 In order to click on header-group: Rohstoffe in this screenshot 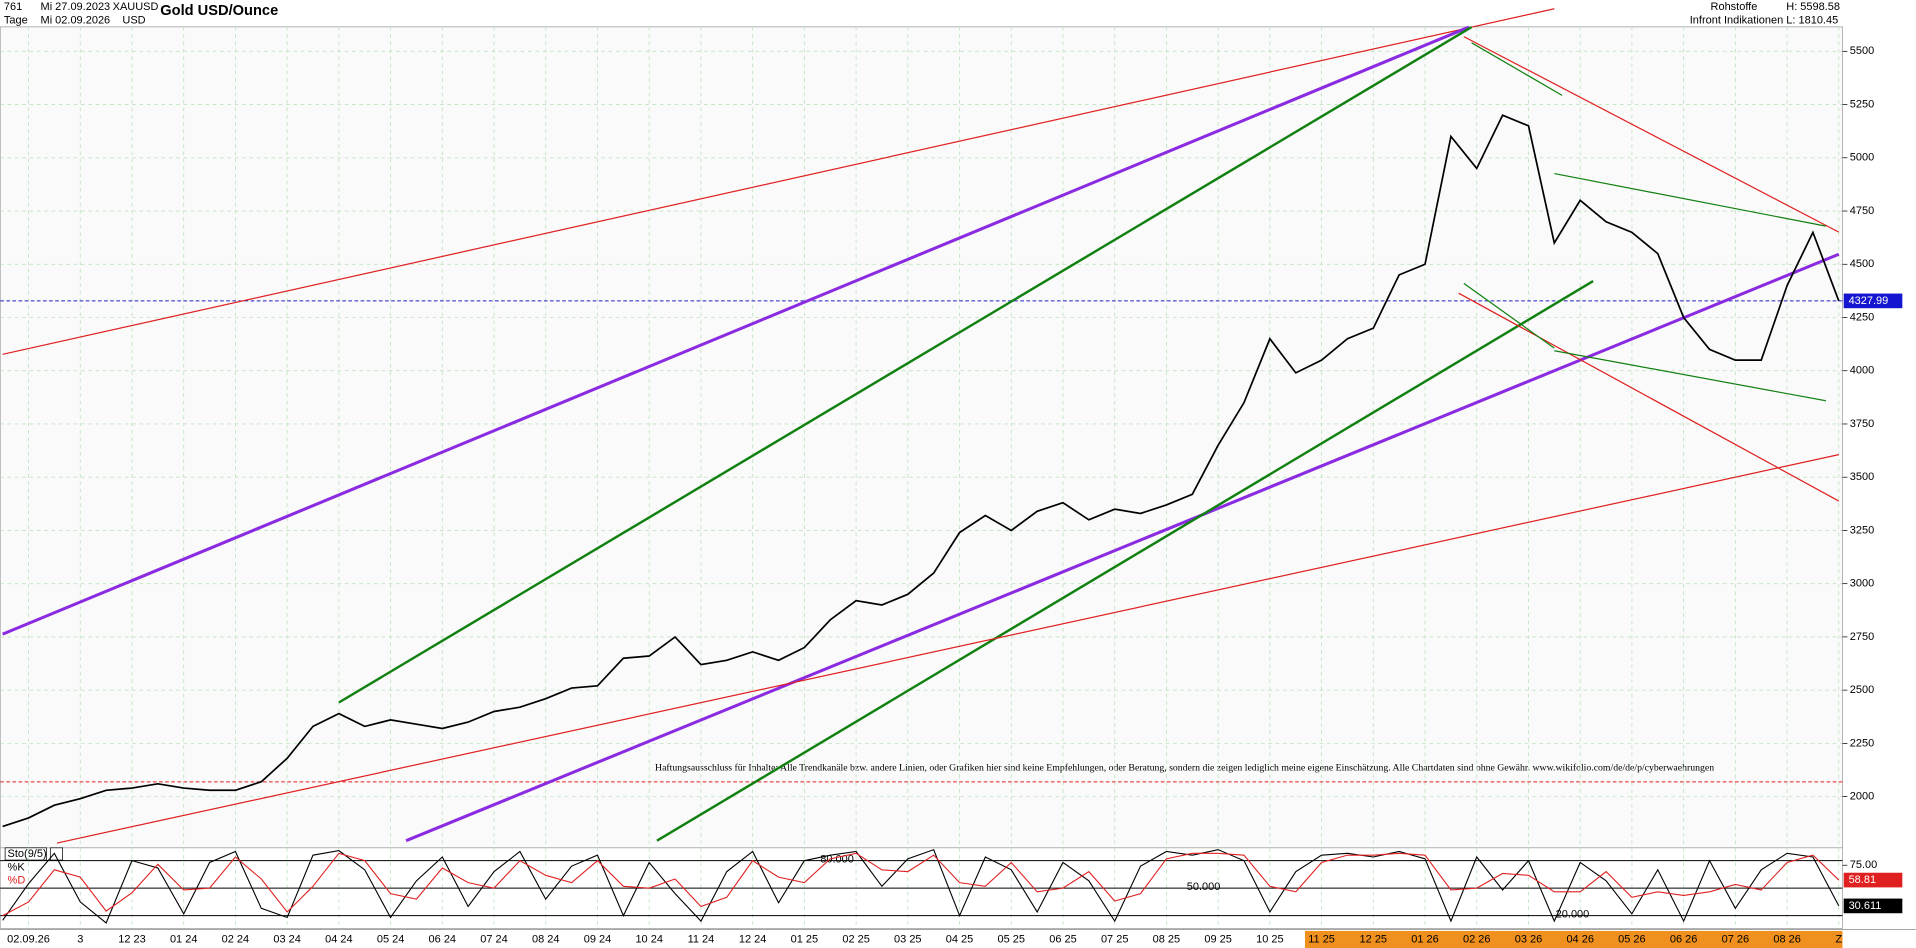, I will do `click(1734, 7)`.